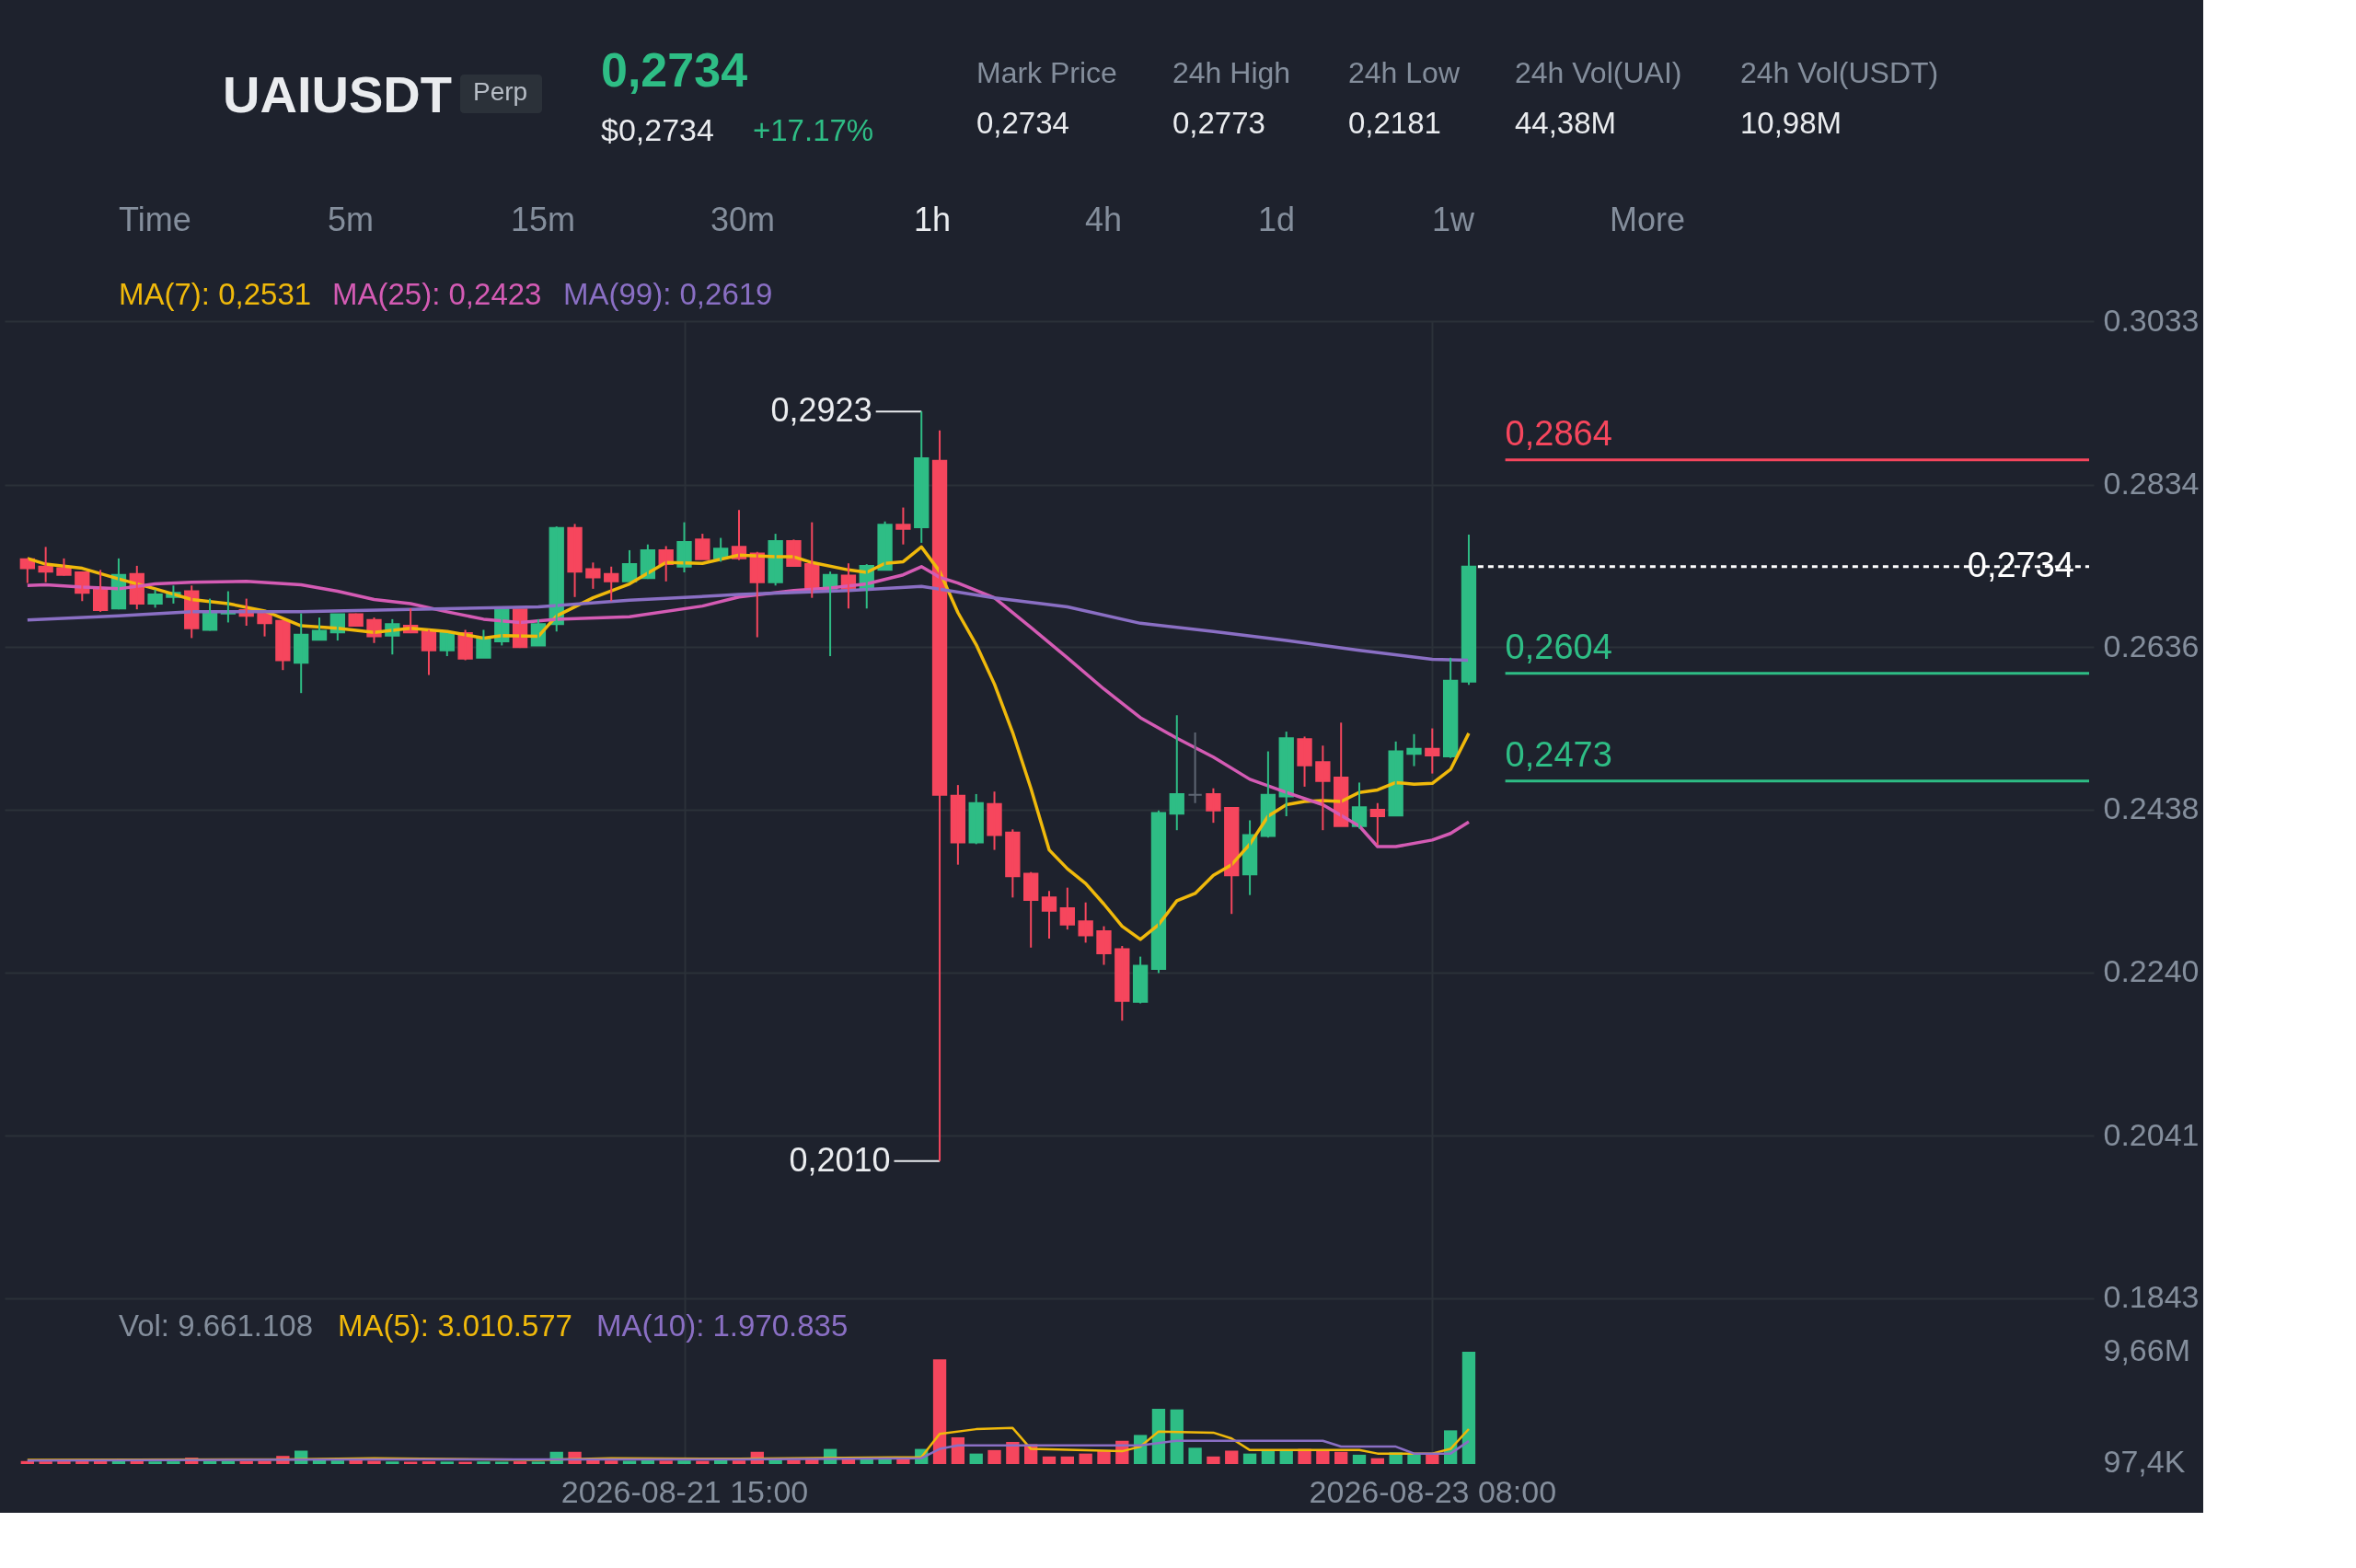  What do you see at coordinates (1231, 72) in the screenshot?
I see `text: 24h High` at bounding box center [1231, 72].